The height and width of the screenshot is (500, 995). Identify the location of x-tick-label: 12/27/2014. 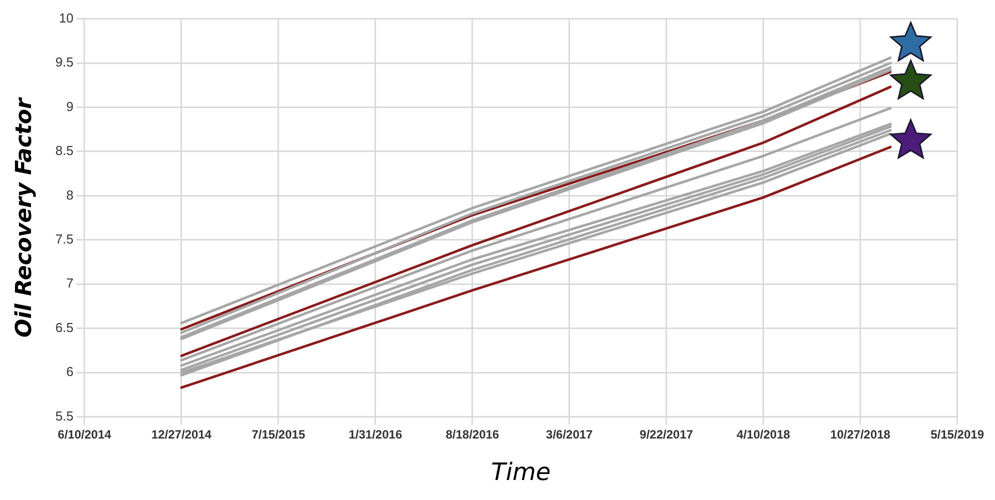
(181, 434).